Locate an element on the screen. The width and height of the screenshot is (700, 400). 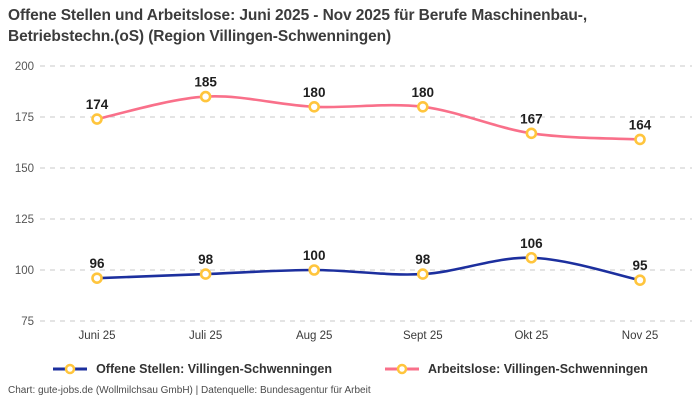
series-line-arbeitslose is located at coordinates (368, 118).